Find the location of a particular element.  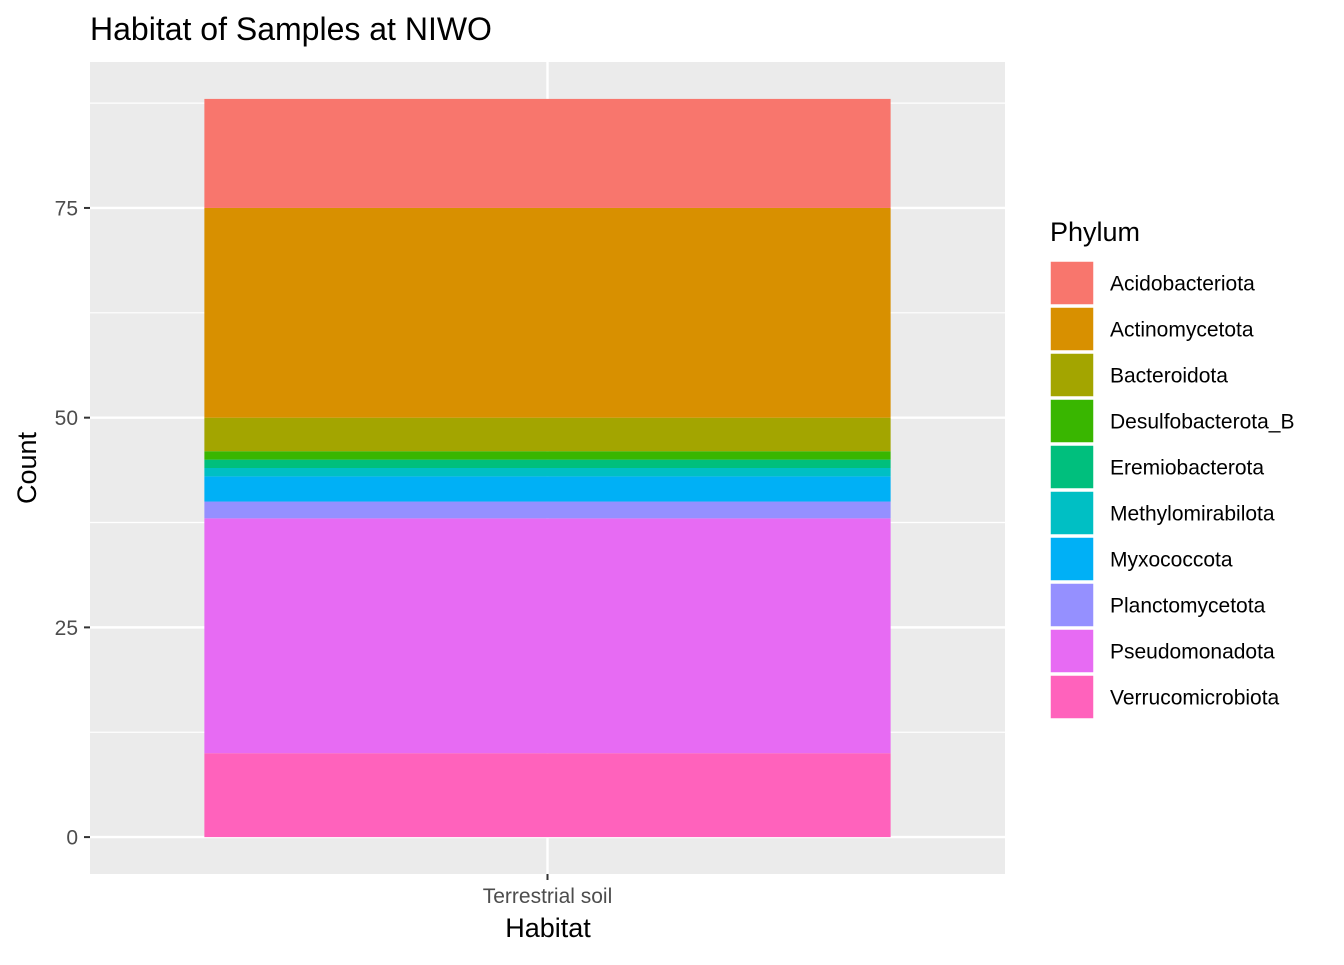

legend-label: Desulfobacterota_B is located at coordinates (1202, 422).